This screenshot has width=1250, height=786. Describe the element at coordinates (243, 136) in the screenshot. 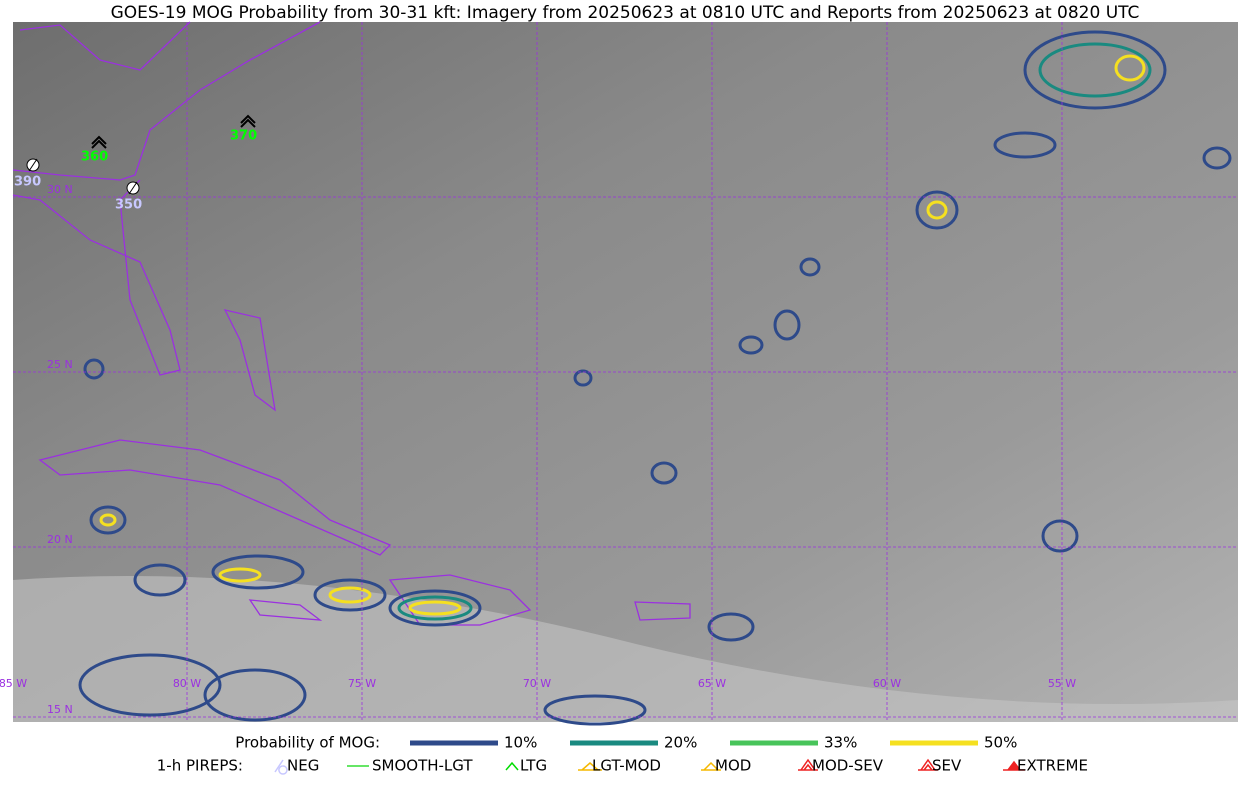

I see `pirep-label: 370` at that location.